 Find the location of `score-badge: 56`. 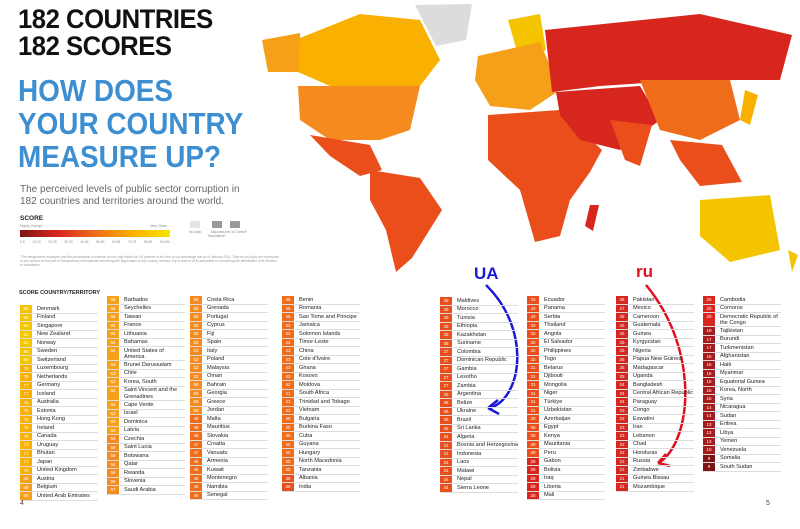

score-badge: 56 is located at coordinates (196, 300).